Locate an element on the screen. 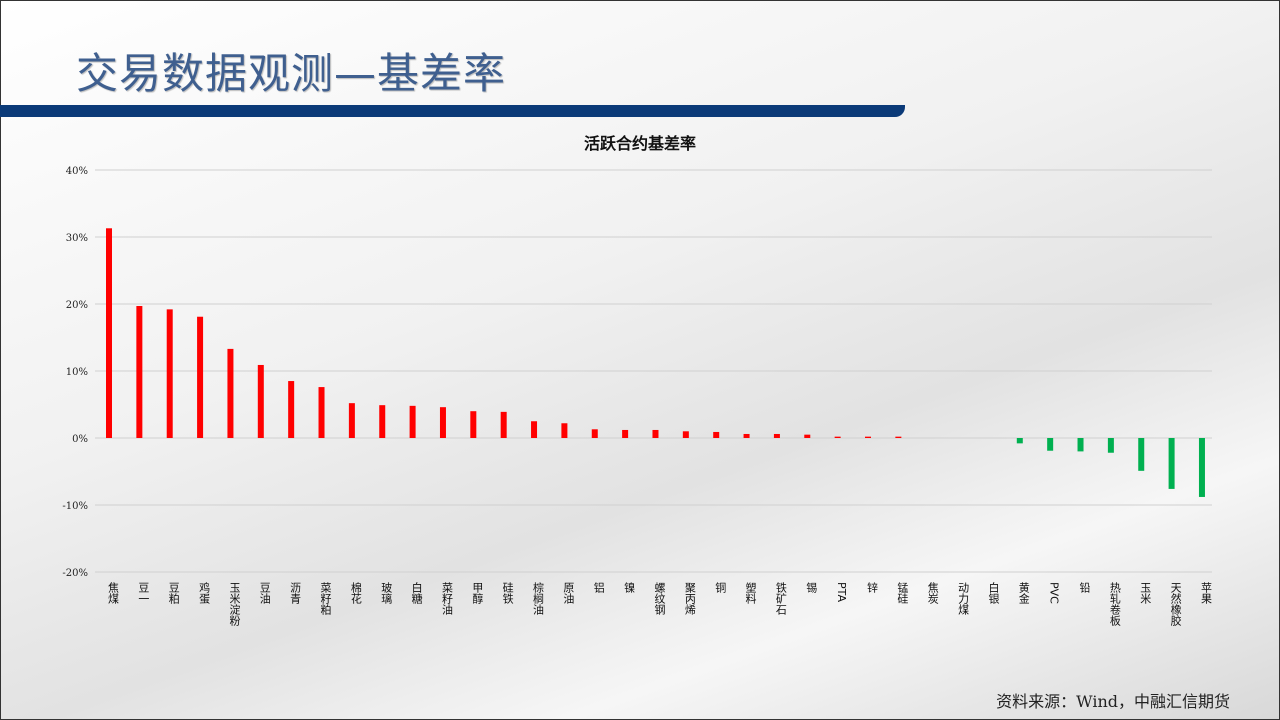  x-tick-label: 豆油 is located at coordinates (264, 593).